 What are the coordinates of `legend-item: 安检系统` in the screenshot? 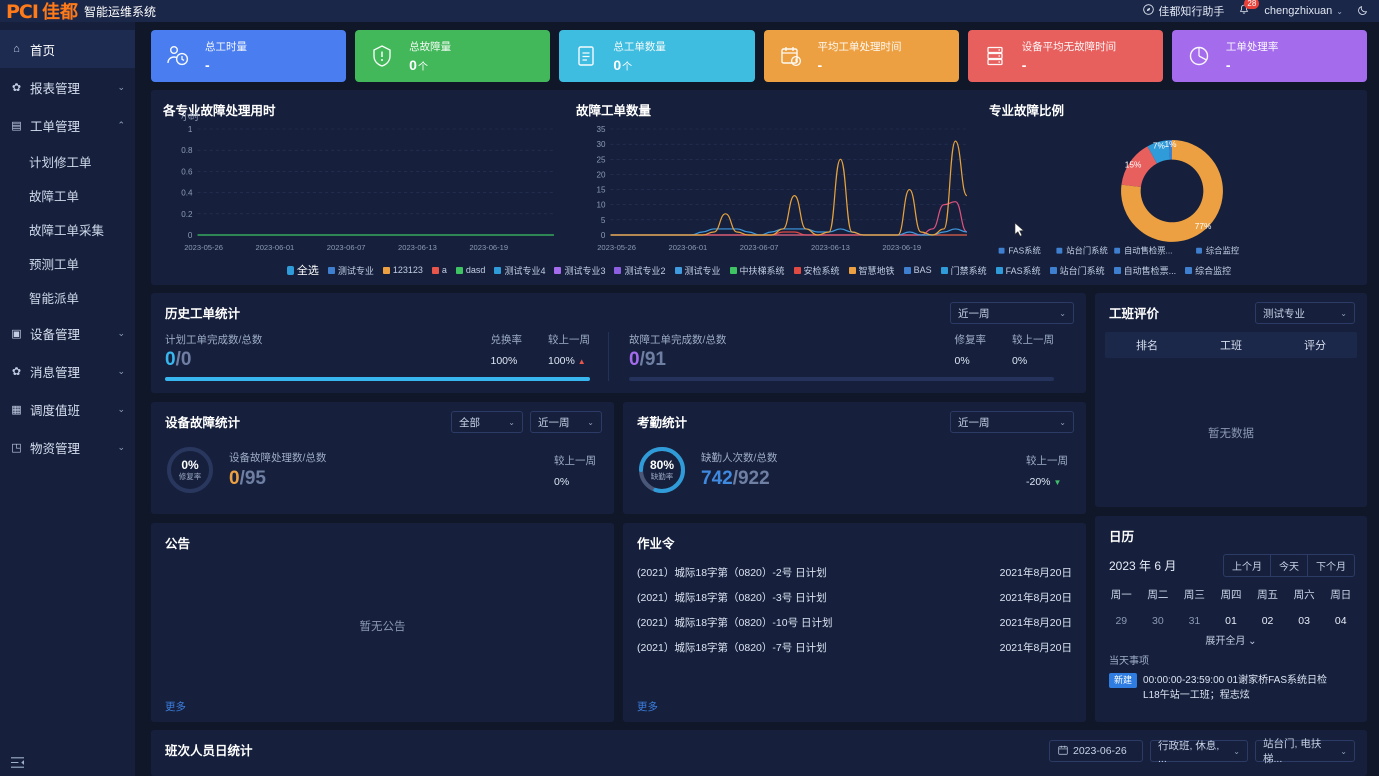 It's located at (816, 270).